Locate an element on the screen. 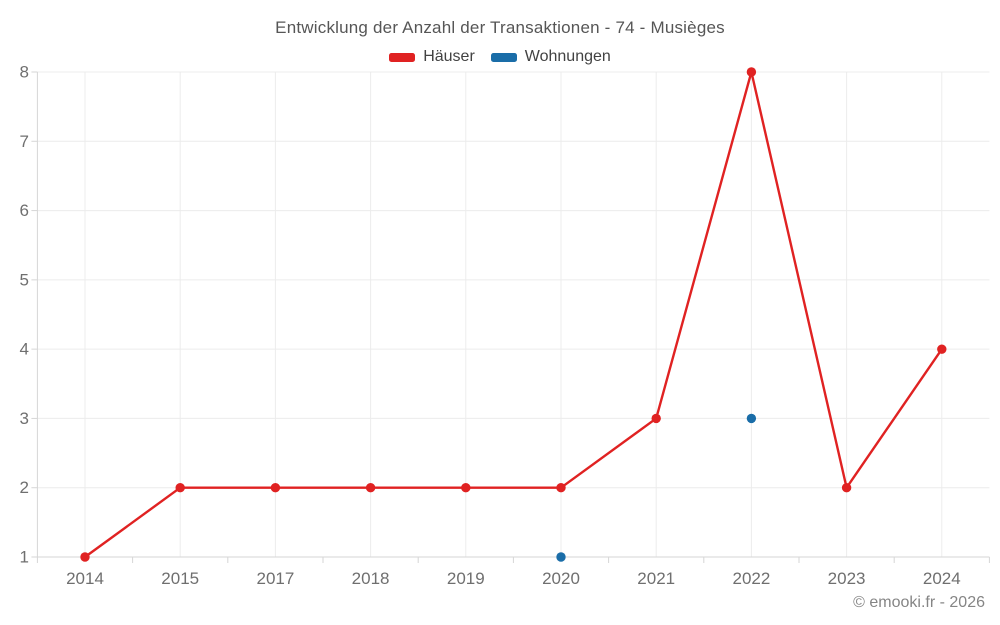 Image resolution: width=1000 pixels, height=625 pixels. x-tick-label: 2024 is located at coordinates (942, 578).